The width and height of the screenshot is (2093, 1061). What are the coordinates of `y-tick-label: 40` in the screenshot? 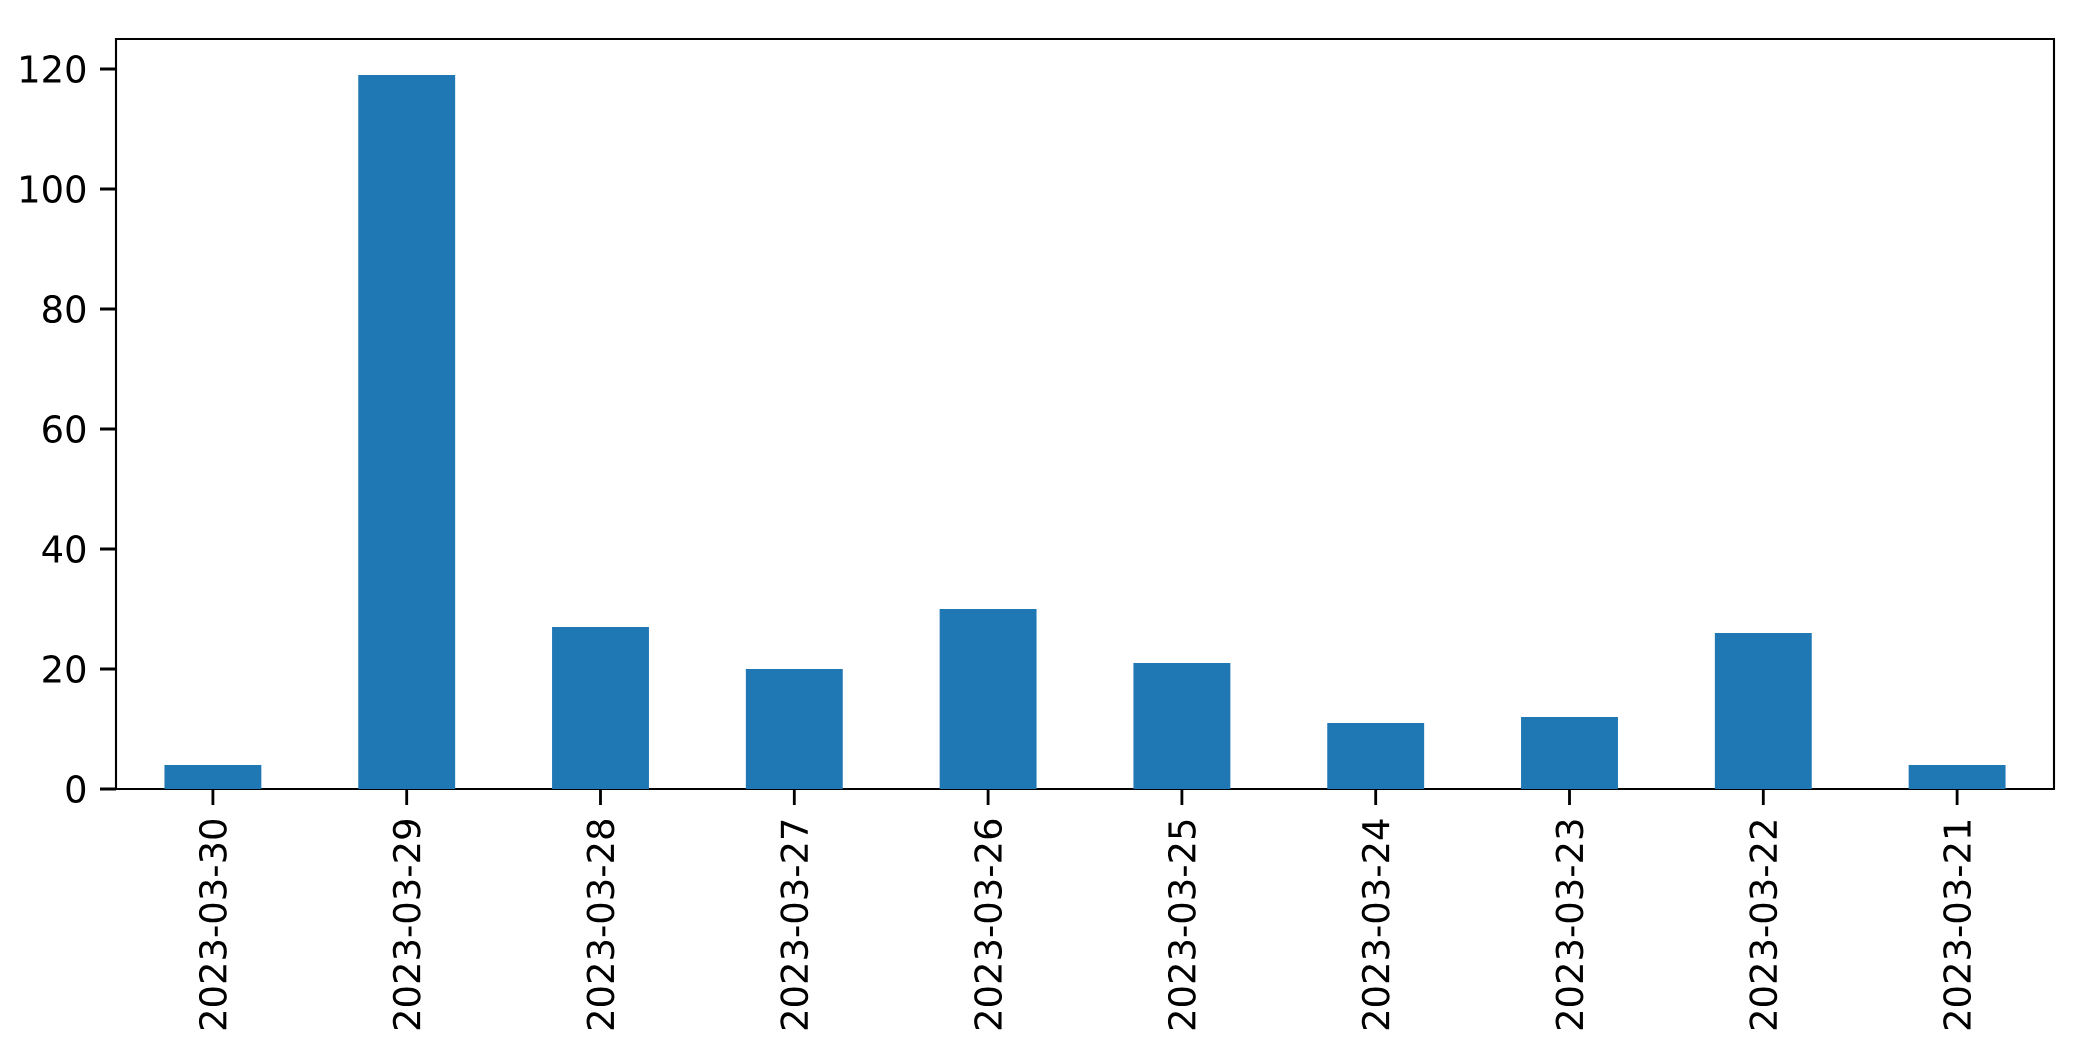 It's located at (64, 549).